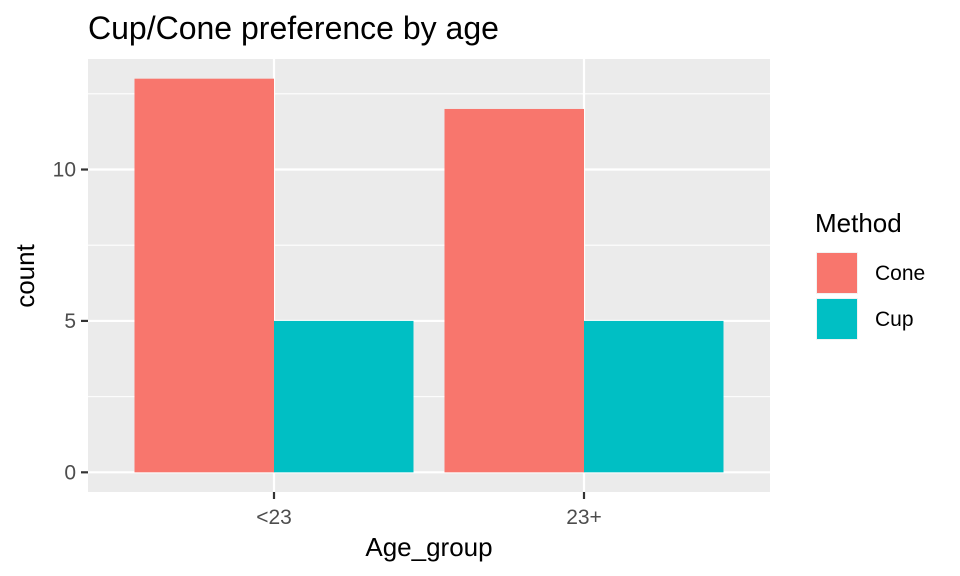 The image size is (960, 576). What do you see at coordinates (858, 223) in the screenshot?
I see `legend-title: Method` at bounding box center [858, 223].